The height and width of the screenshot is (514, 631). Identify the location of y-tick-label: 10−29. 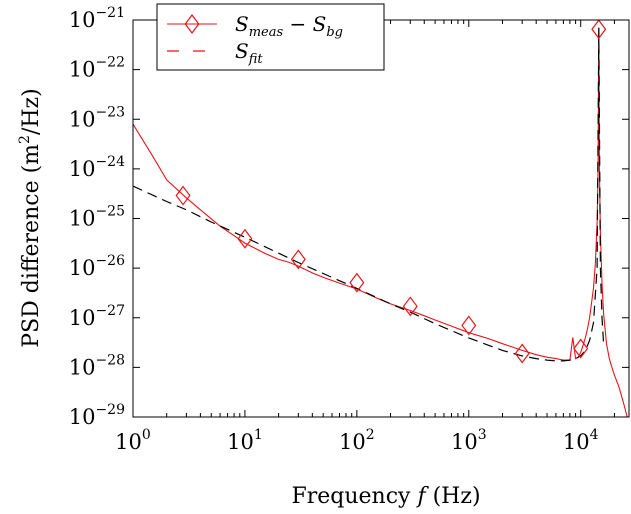
(97, 415).